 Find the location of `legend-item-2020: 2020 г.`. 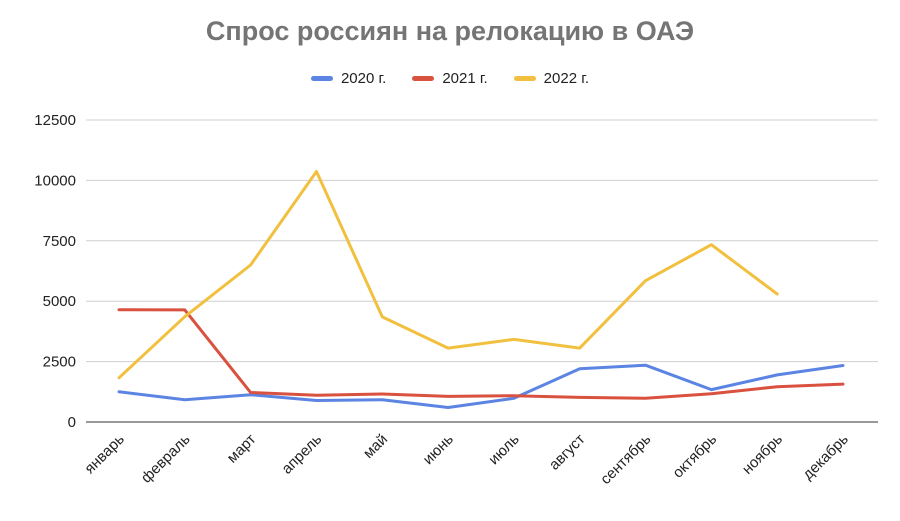

legend-item-2020: 2020 г. is located at coordinates (348, 78).